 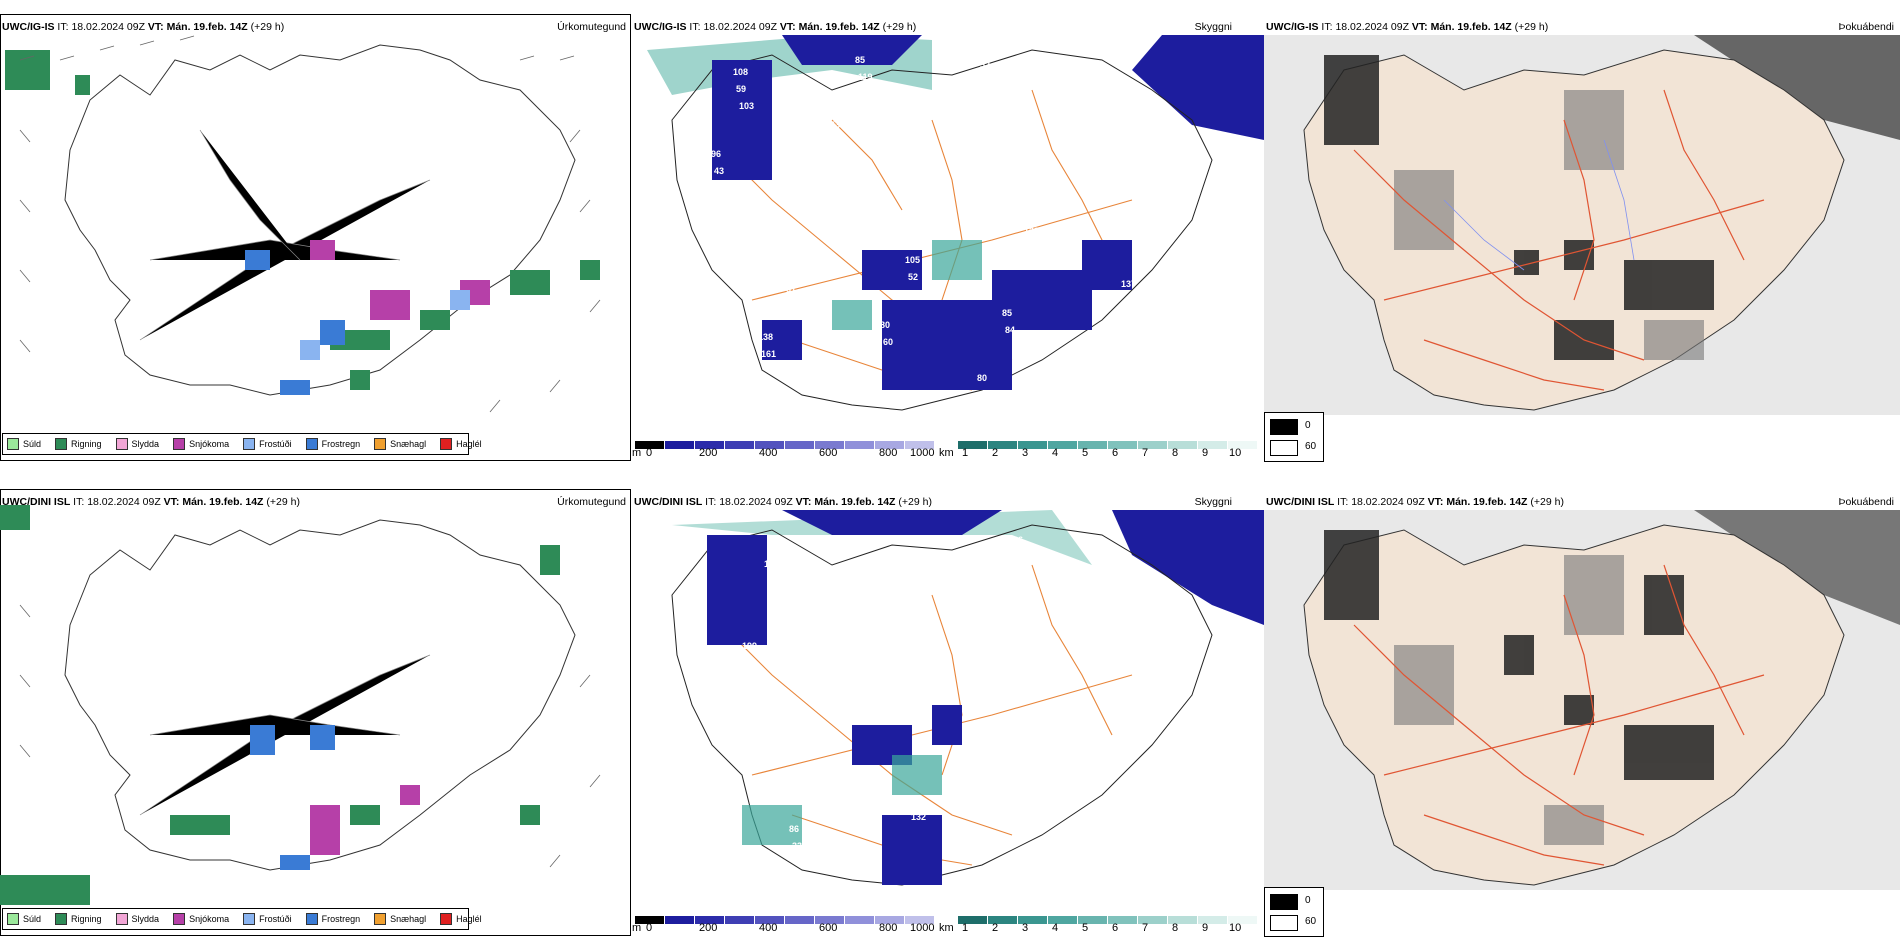 What do you see at coordinates (946, 453) in the screenshot?
I see `visibility-unit: km` at bounding box center [946, 453].